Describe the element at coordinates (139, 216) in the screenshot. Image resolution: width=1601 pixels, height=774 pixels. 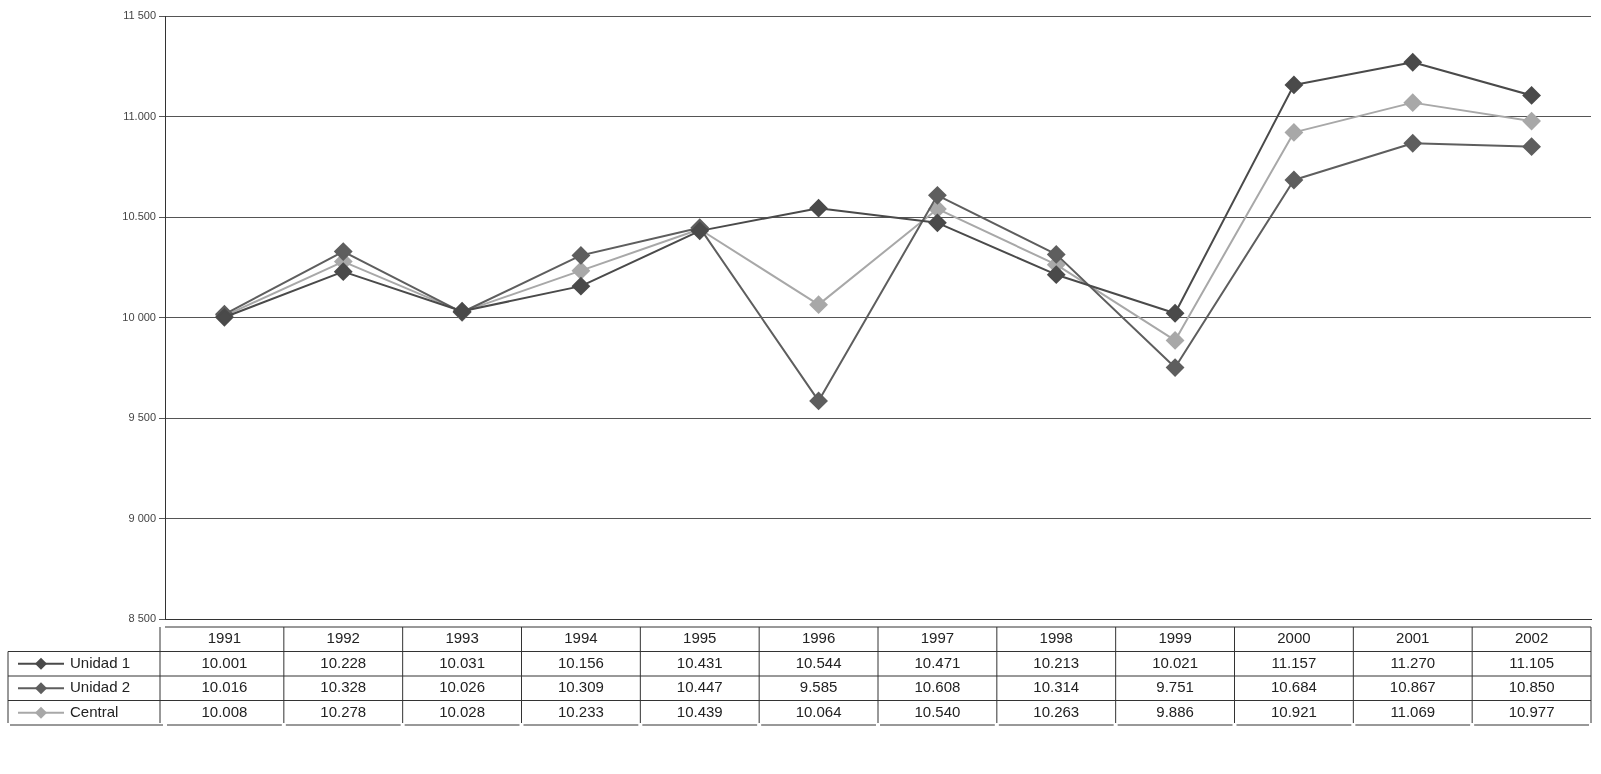
I see `y-tick-label: 10.500` at that location.